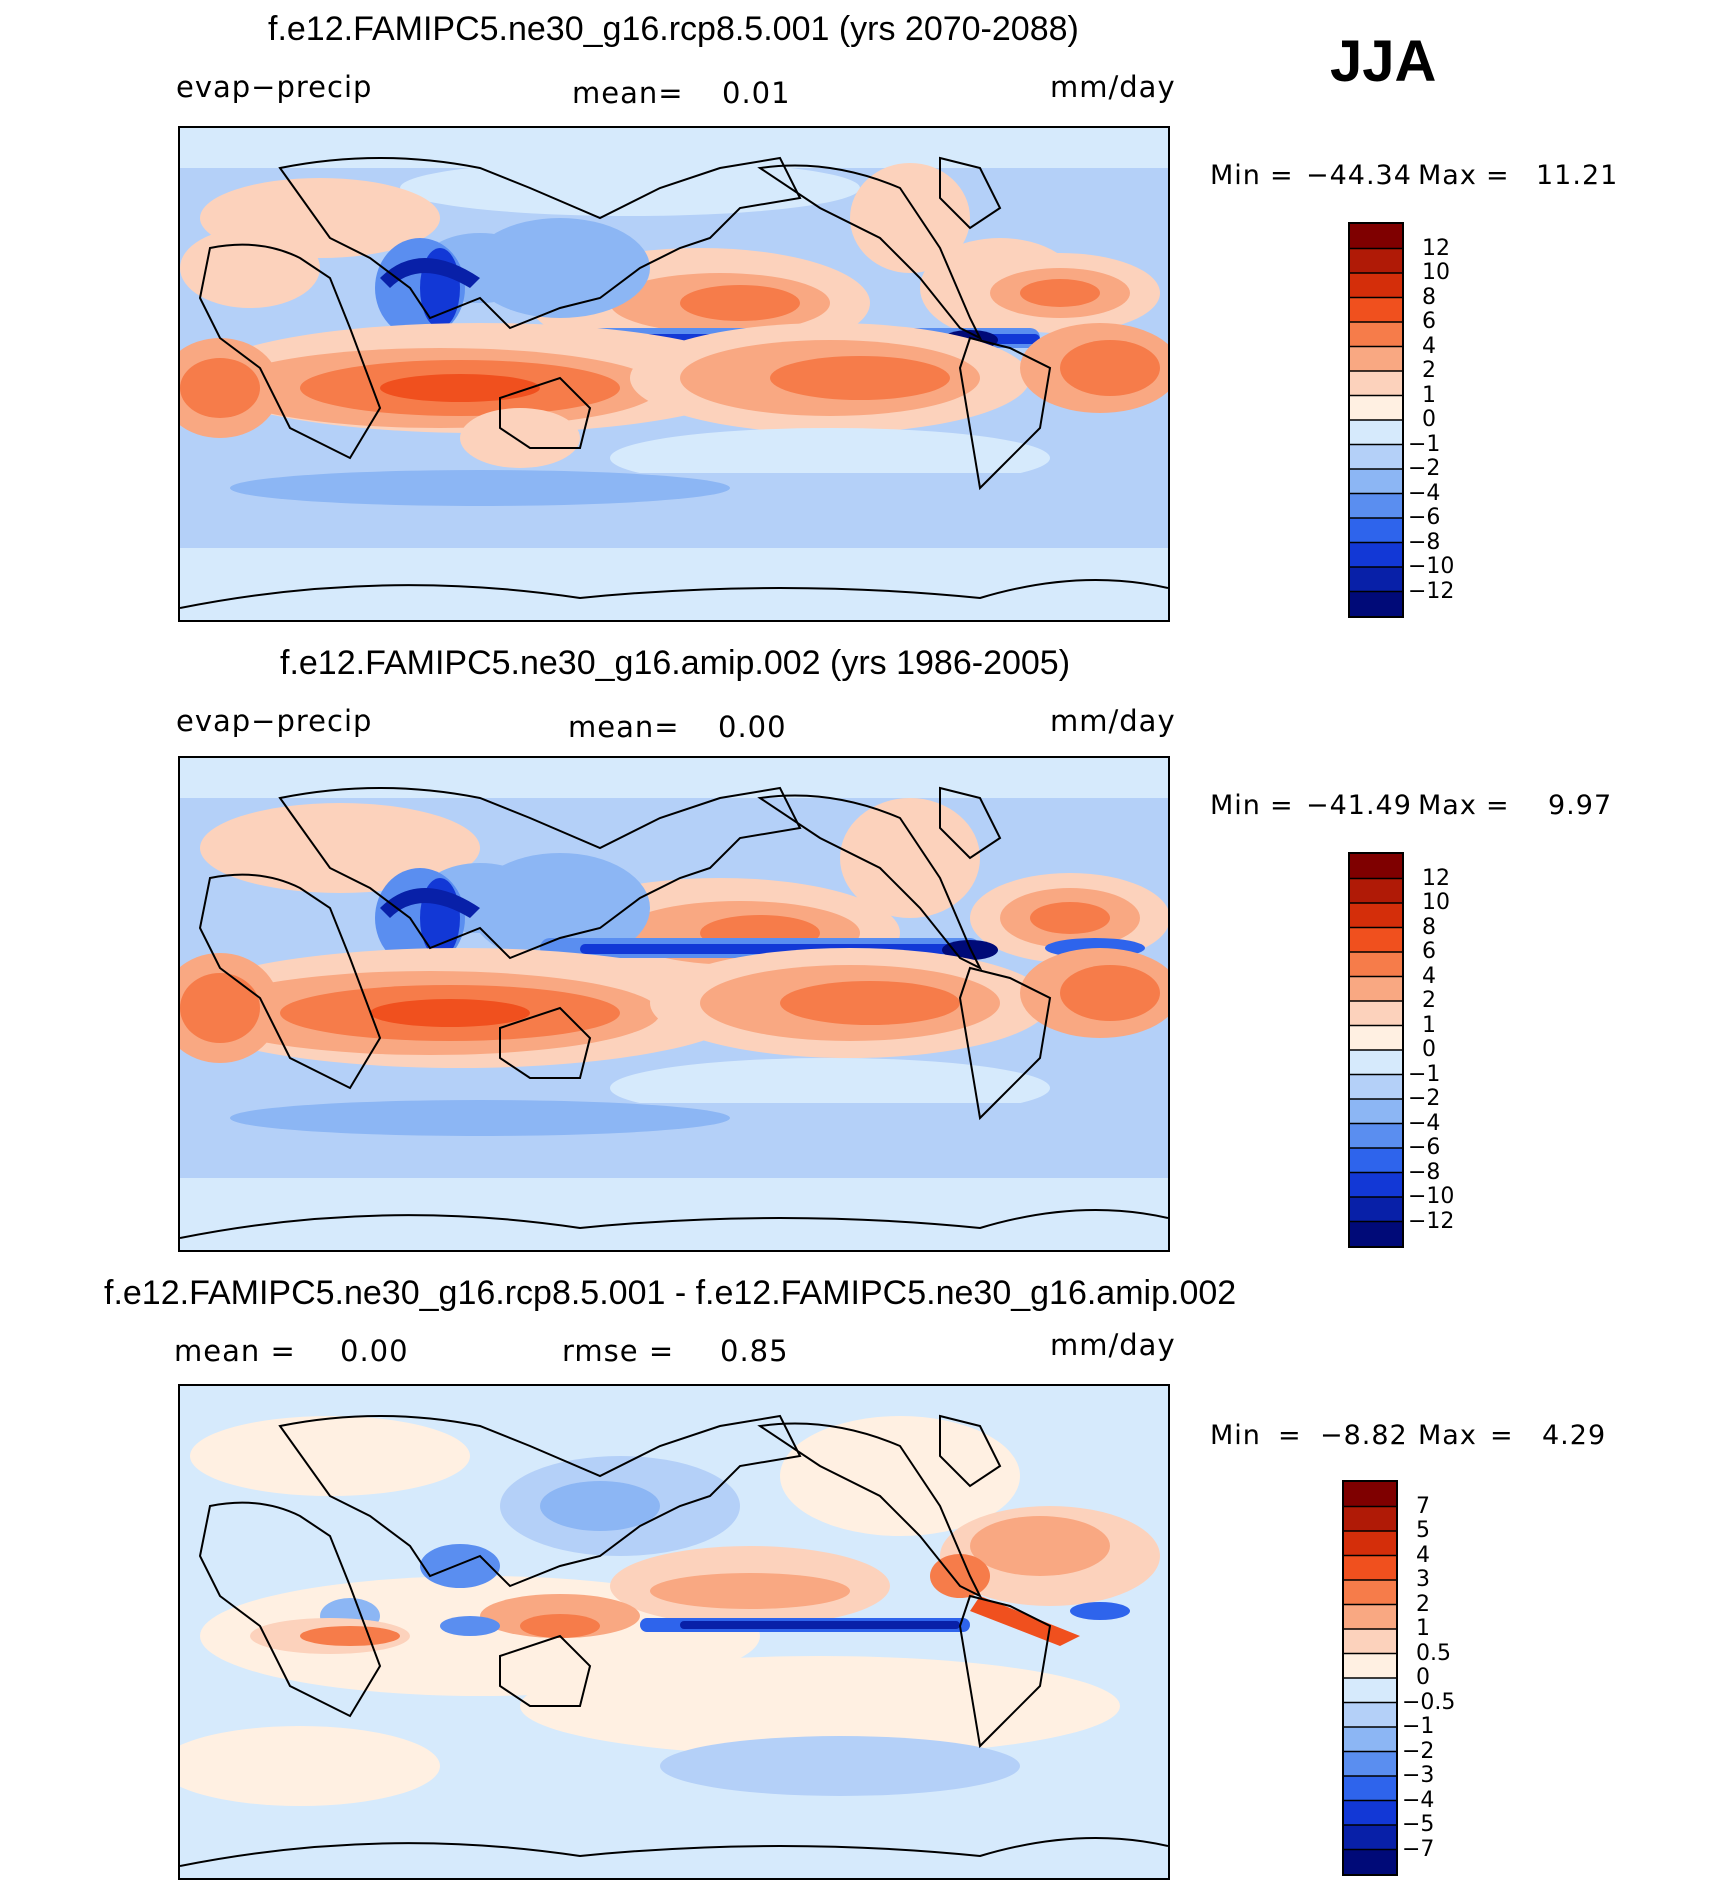 This screenshot has width=1710, height=1886. What do you see at coordinates (624, 727) in the screenshot?
I see `panel2-mean-label: mean=` at bounding box center [624, 727].